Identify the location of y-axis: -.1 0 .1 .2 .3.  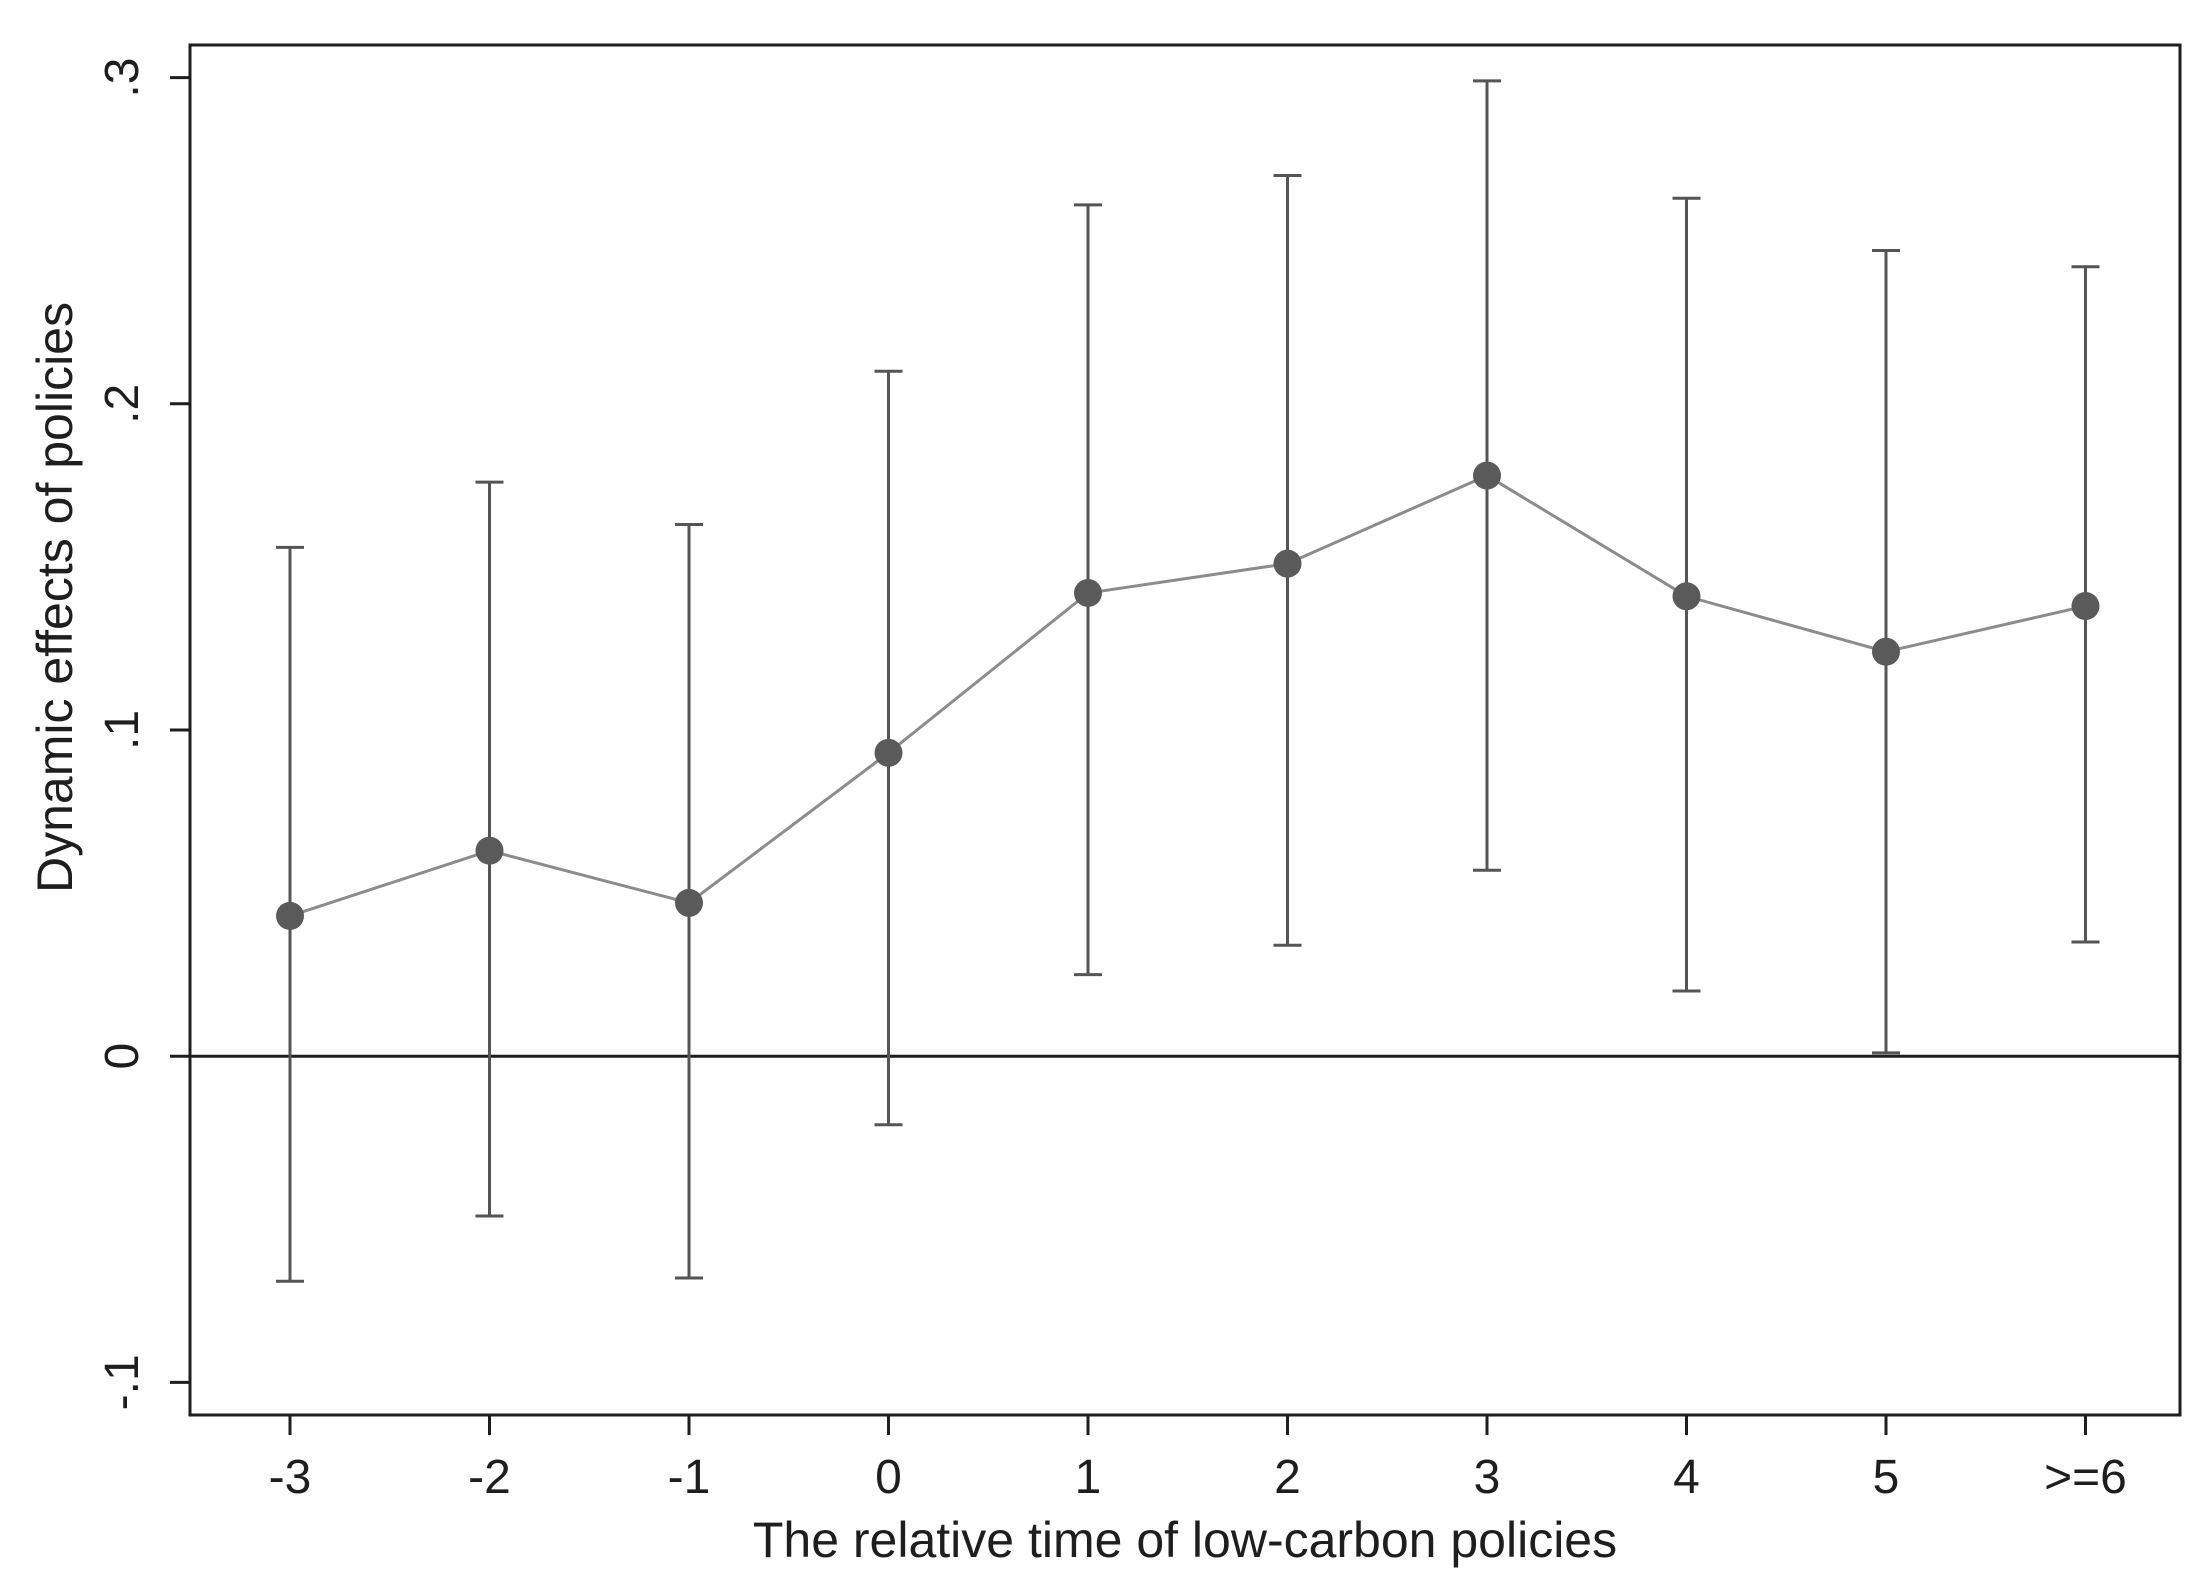
(143, 734).